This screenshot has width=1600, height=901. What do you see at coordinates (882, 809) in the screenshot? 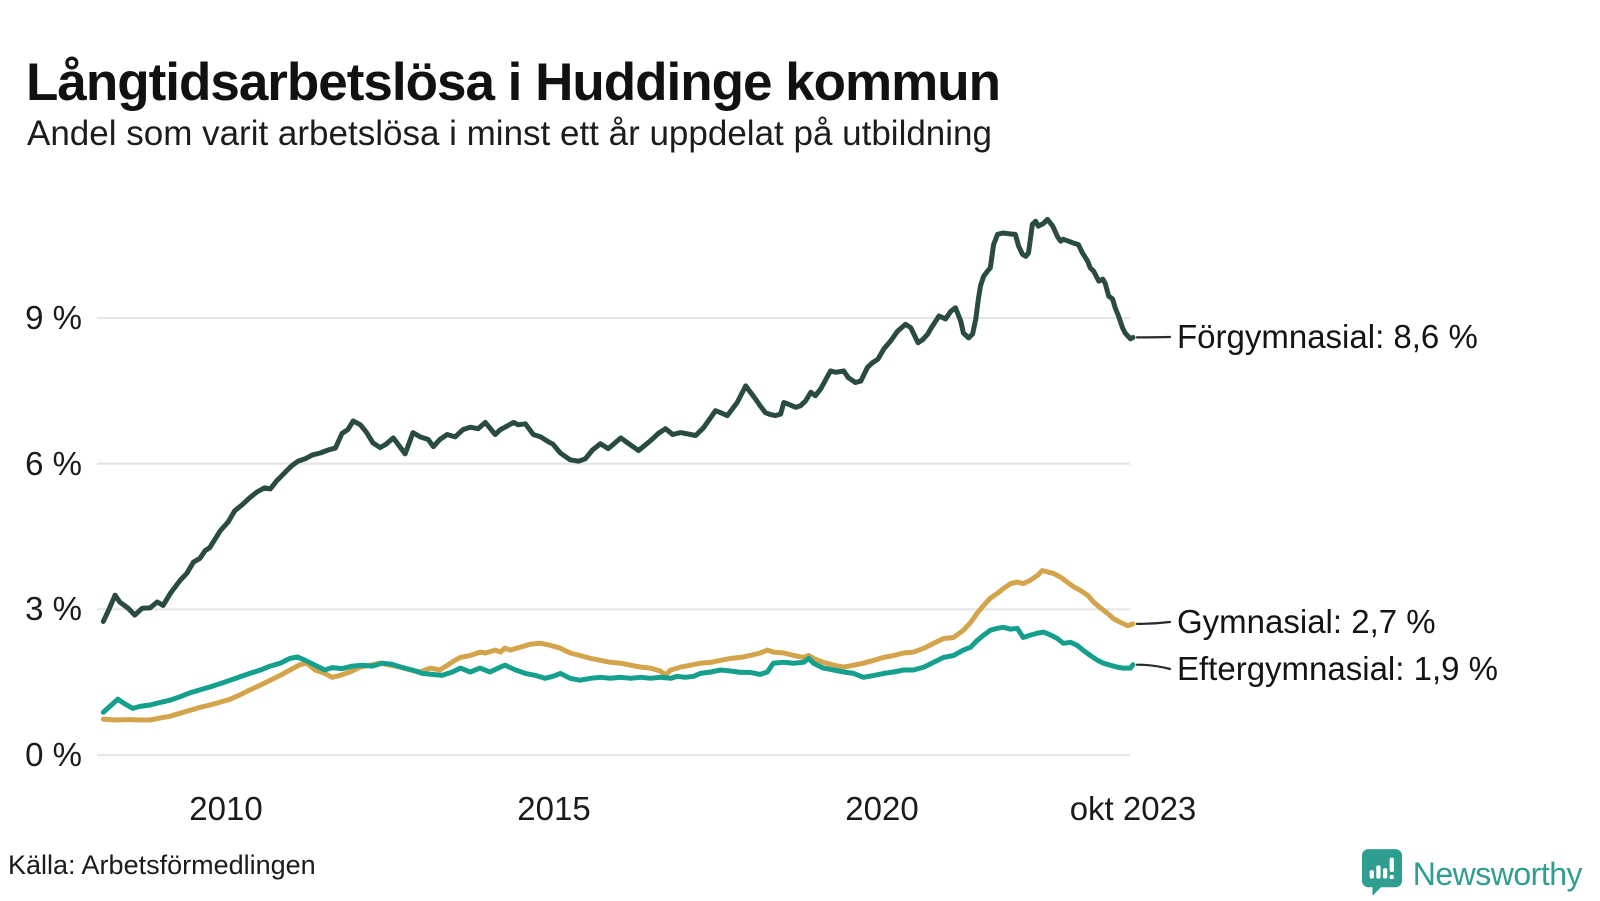
I see `x-axis-tick-2020: 2020` at bounding box center [882, 809].